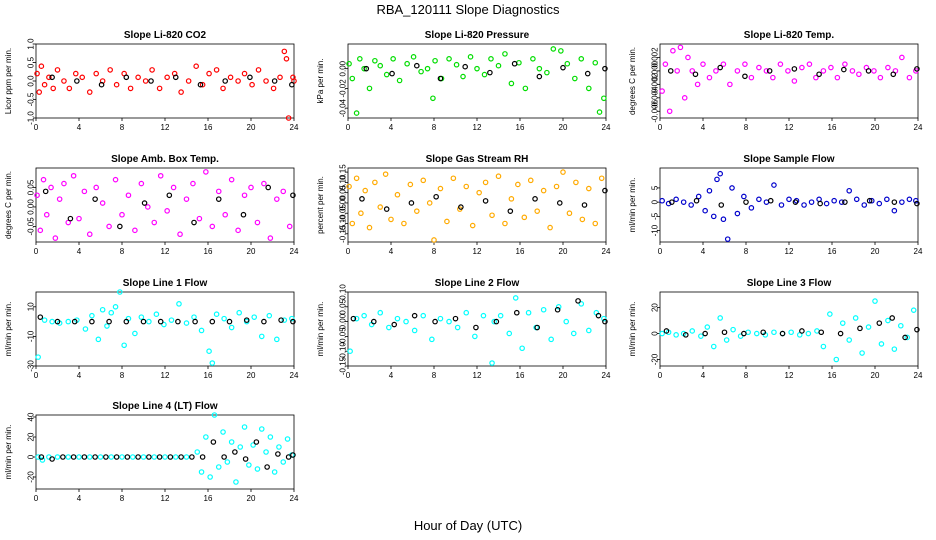  I want to click on panel-title: Slope Line 4 (LT) Flow, so click(165, 406).